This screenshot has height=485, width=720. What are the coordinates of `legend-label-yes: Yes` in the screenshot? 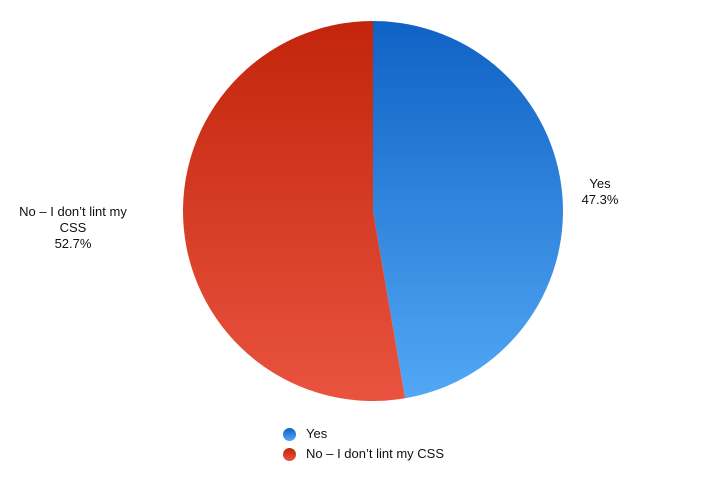 It's located at (317, 433).